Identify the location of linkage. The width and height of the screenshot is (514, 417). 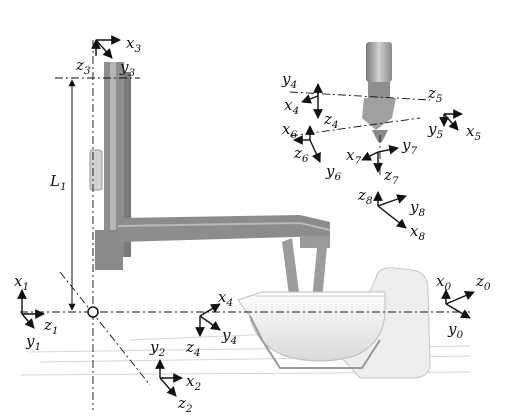
(305, 269).